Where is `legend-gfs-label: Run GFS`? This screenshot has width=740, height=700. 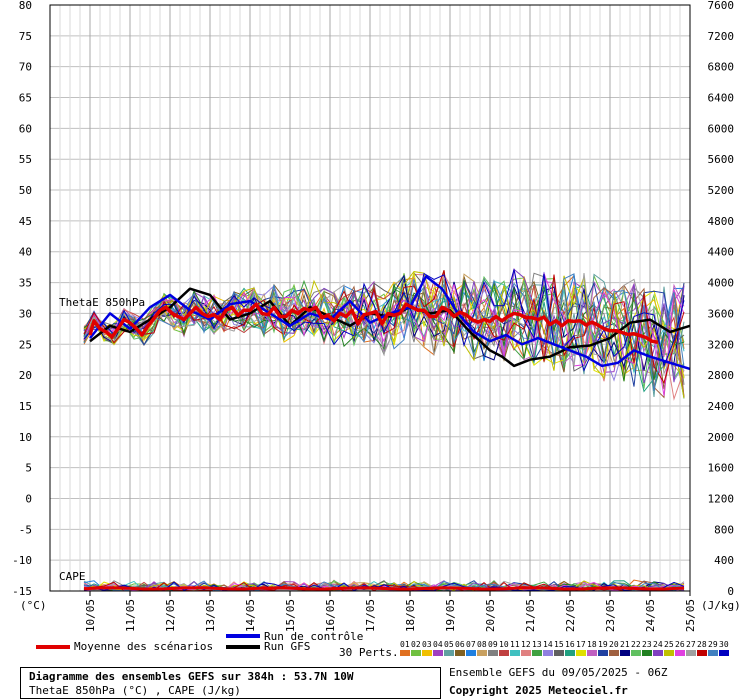
legend-gfs-label: Run GFS is located at coordinates (287, 646).